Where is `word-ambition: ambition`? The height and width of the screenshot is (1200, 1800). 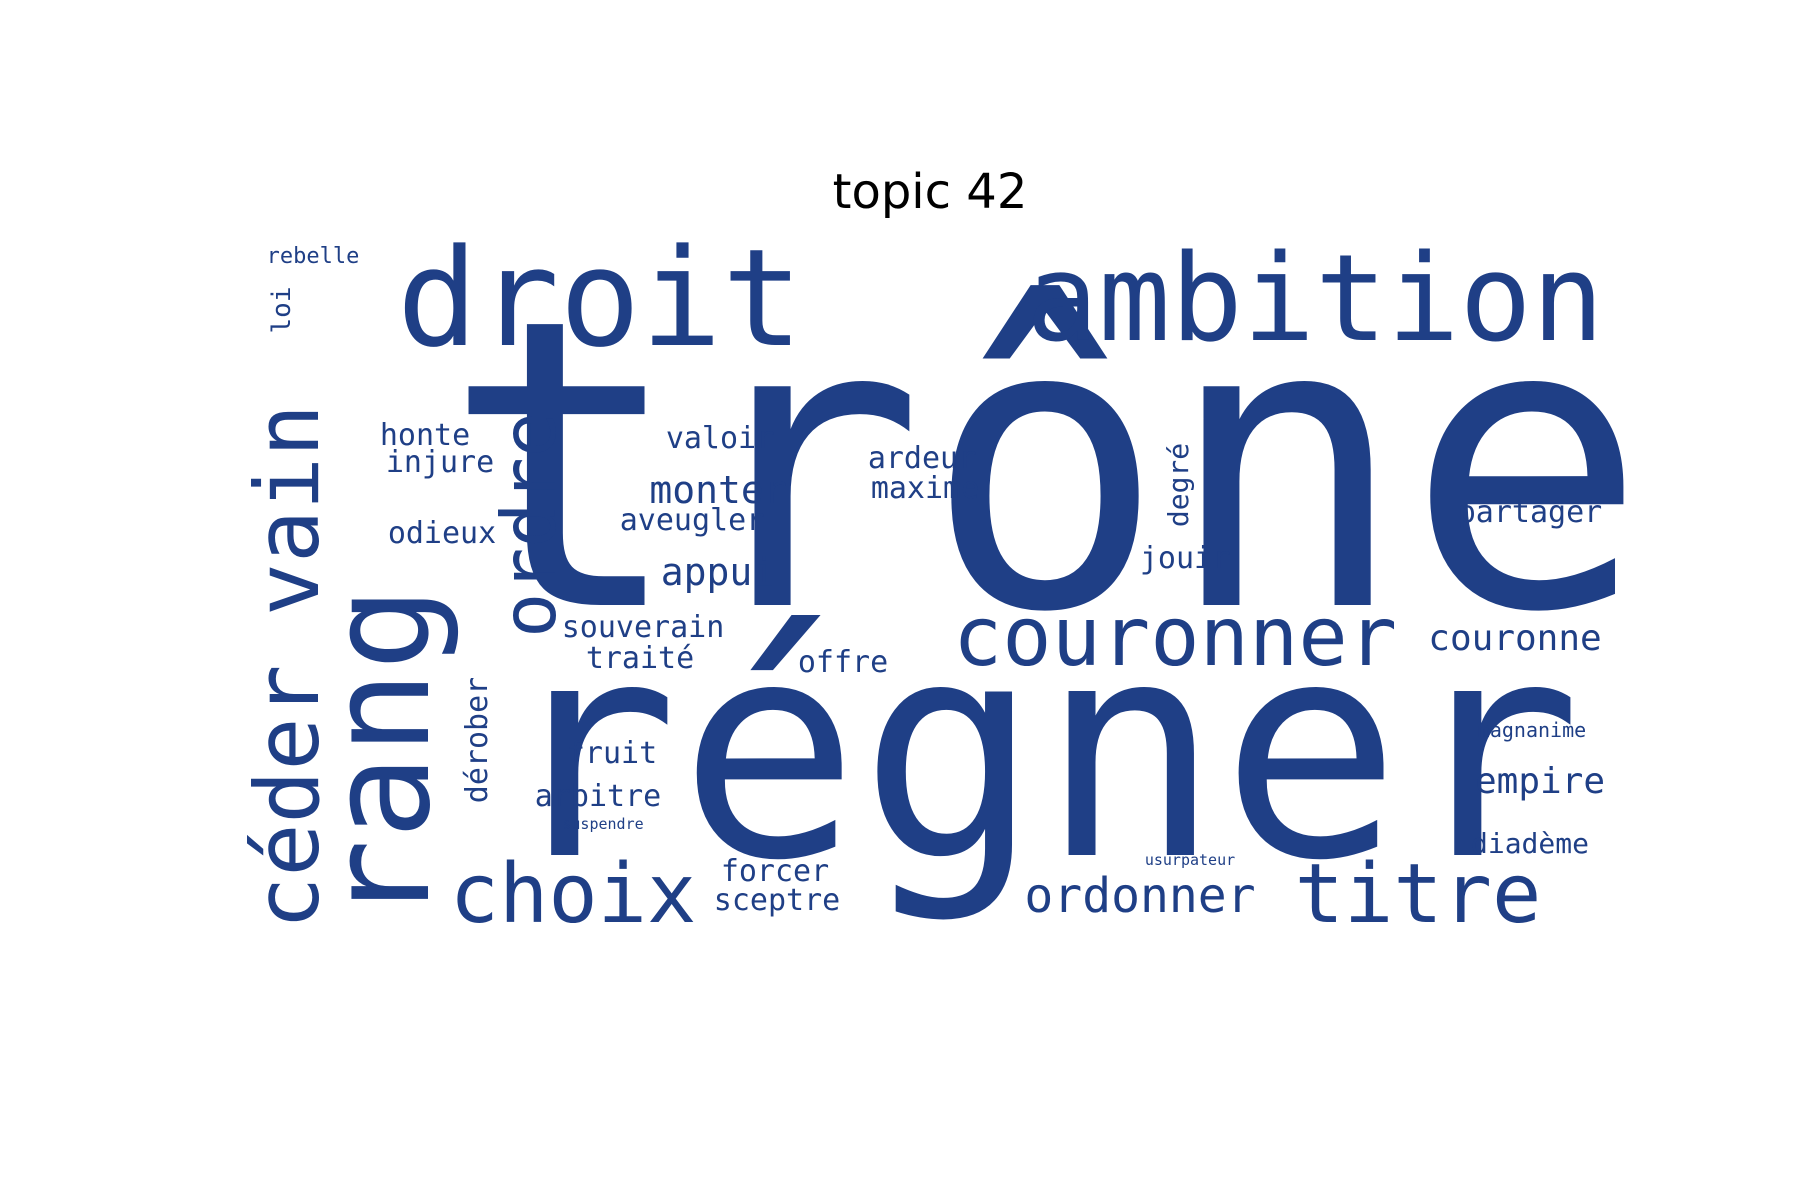 word-ambition: ambition is located at coordinates (1315, 299).